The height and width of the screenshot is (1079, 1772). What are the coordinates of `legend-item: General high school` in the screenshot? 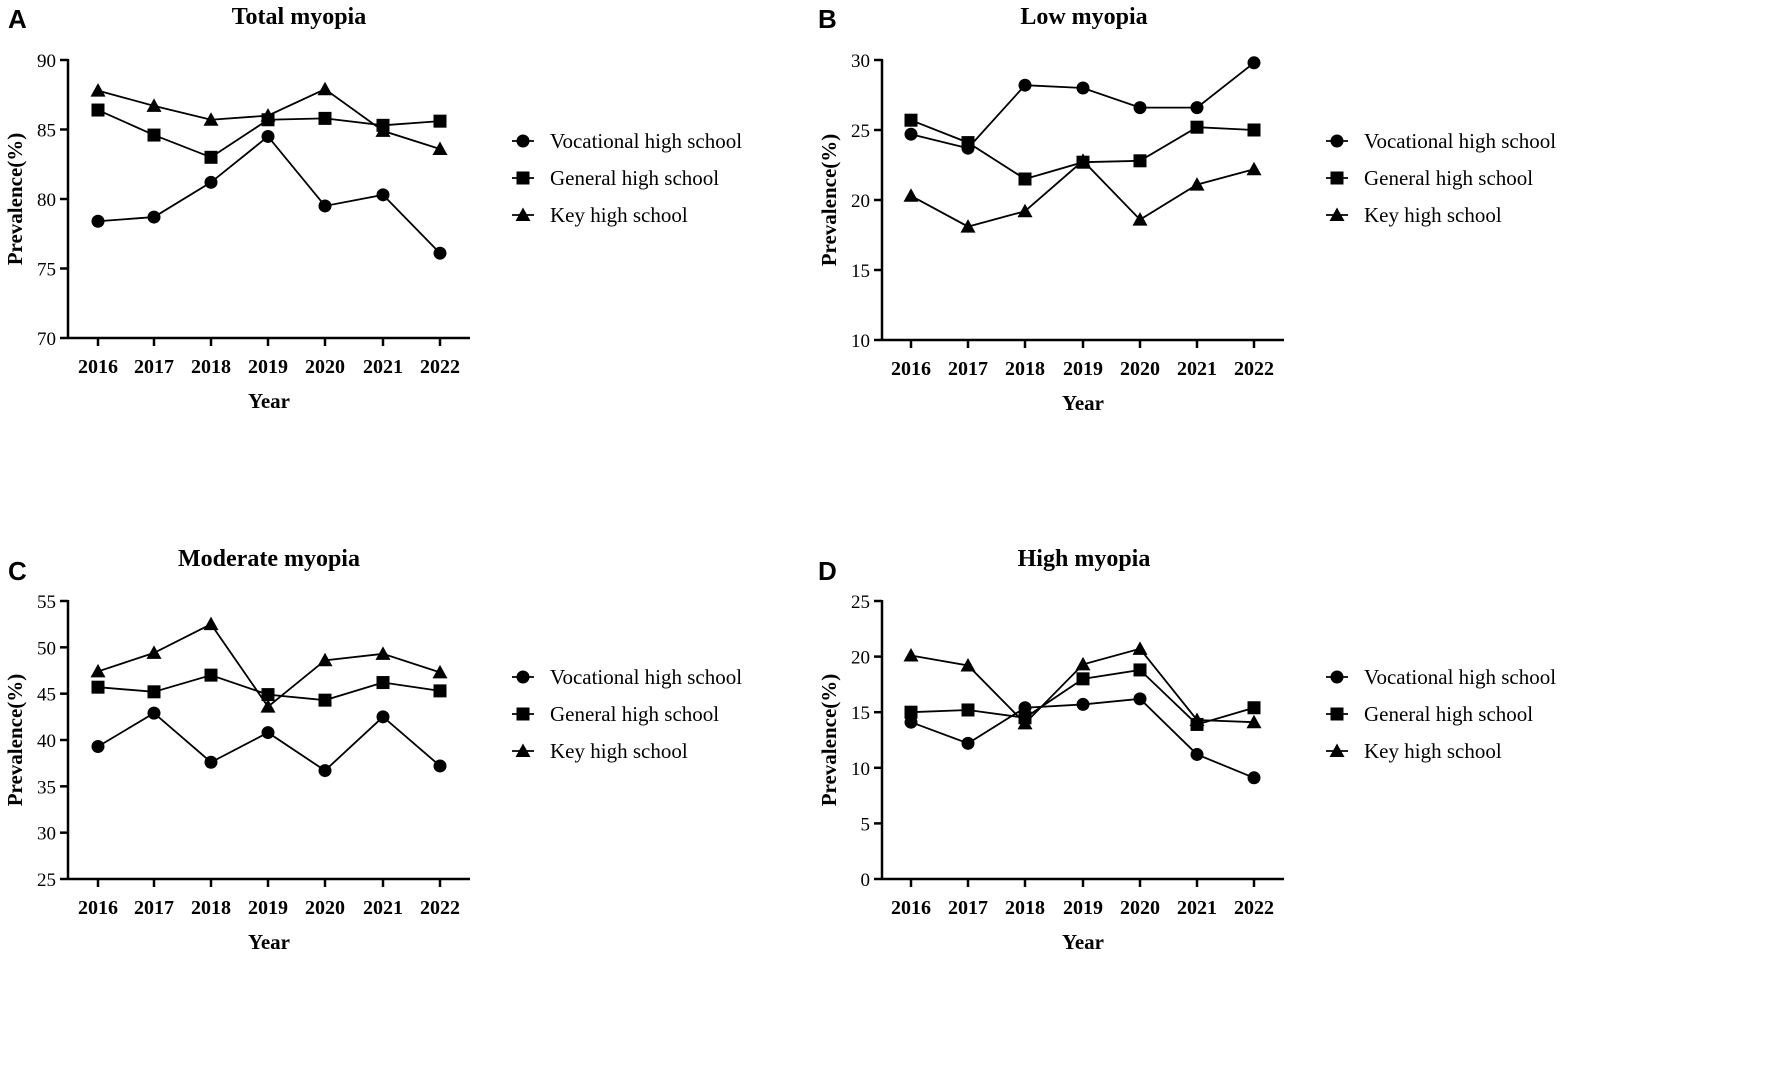 It's located at (615, 178).